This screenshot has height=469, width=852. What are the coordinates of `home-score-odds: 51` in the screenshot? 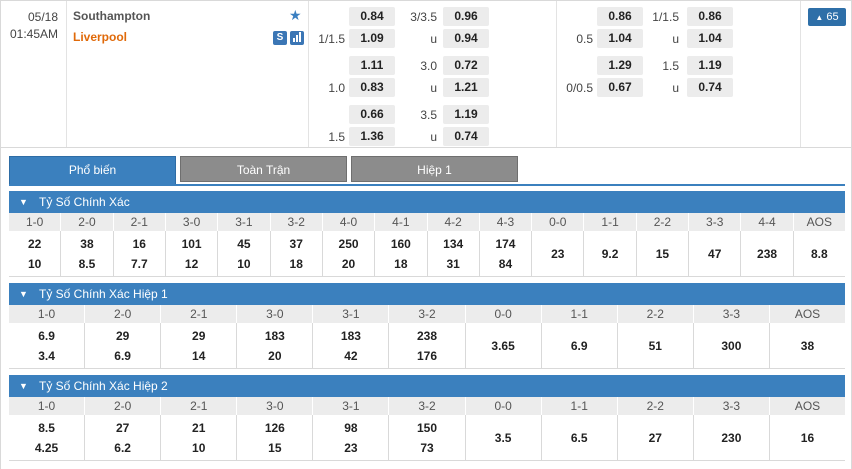 It's located at (655, 345).